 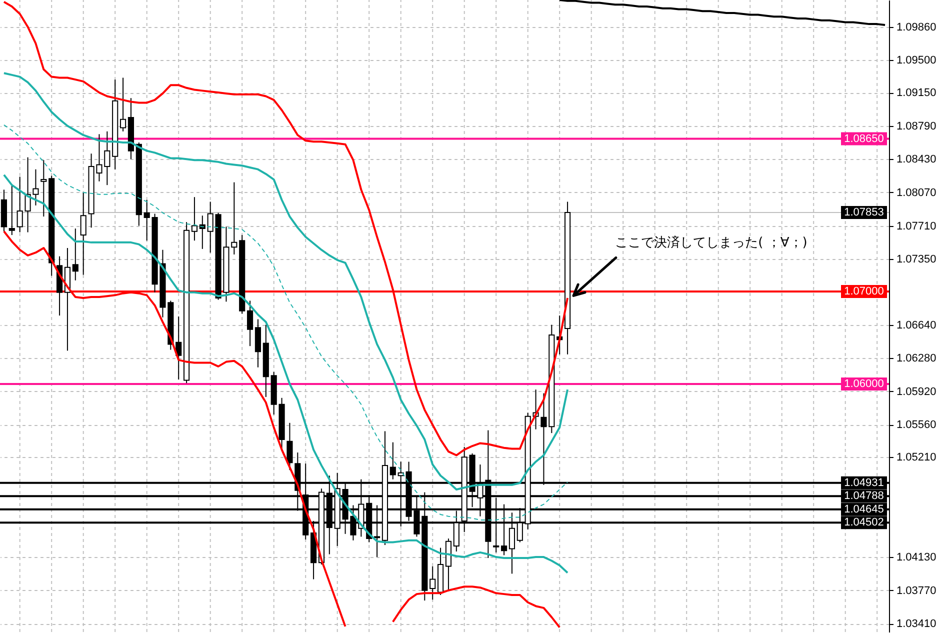 I want to click on y-tick-label: 1.03410, so click(x=916, y=624).